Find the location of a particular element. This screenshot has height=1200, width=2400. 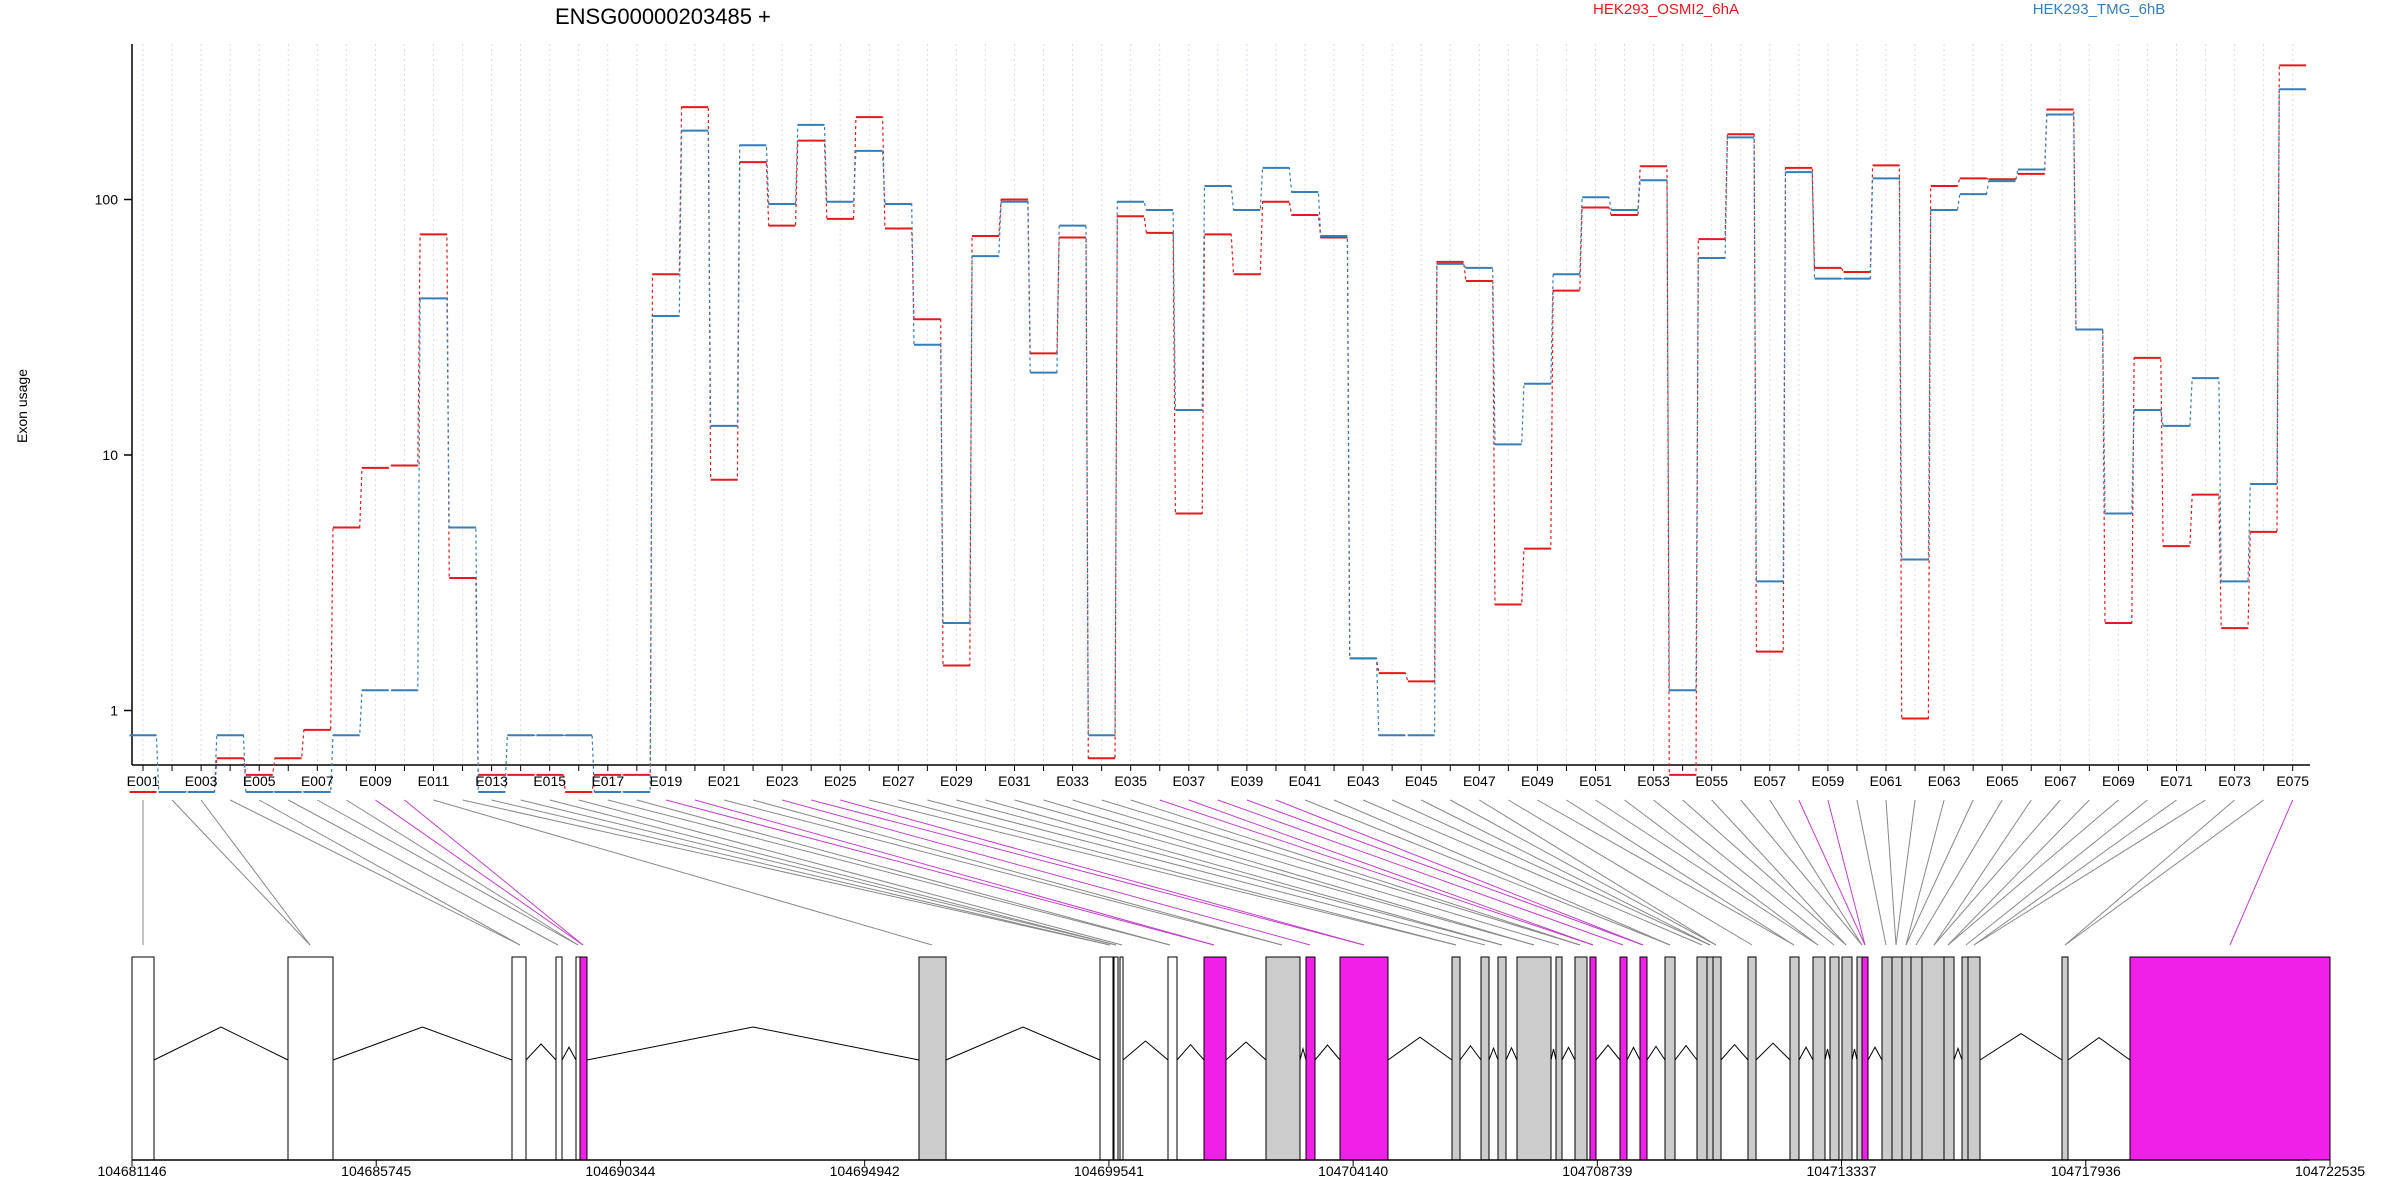

x-tick-label: E045 is located at coordinates (1421, 781).